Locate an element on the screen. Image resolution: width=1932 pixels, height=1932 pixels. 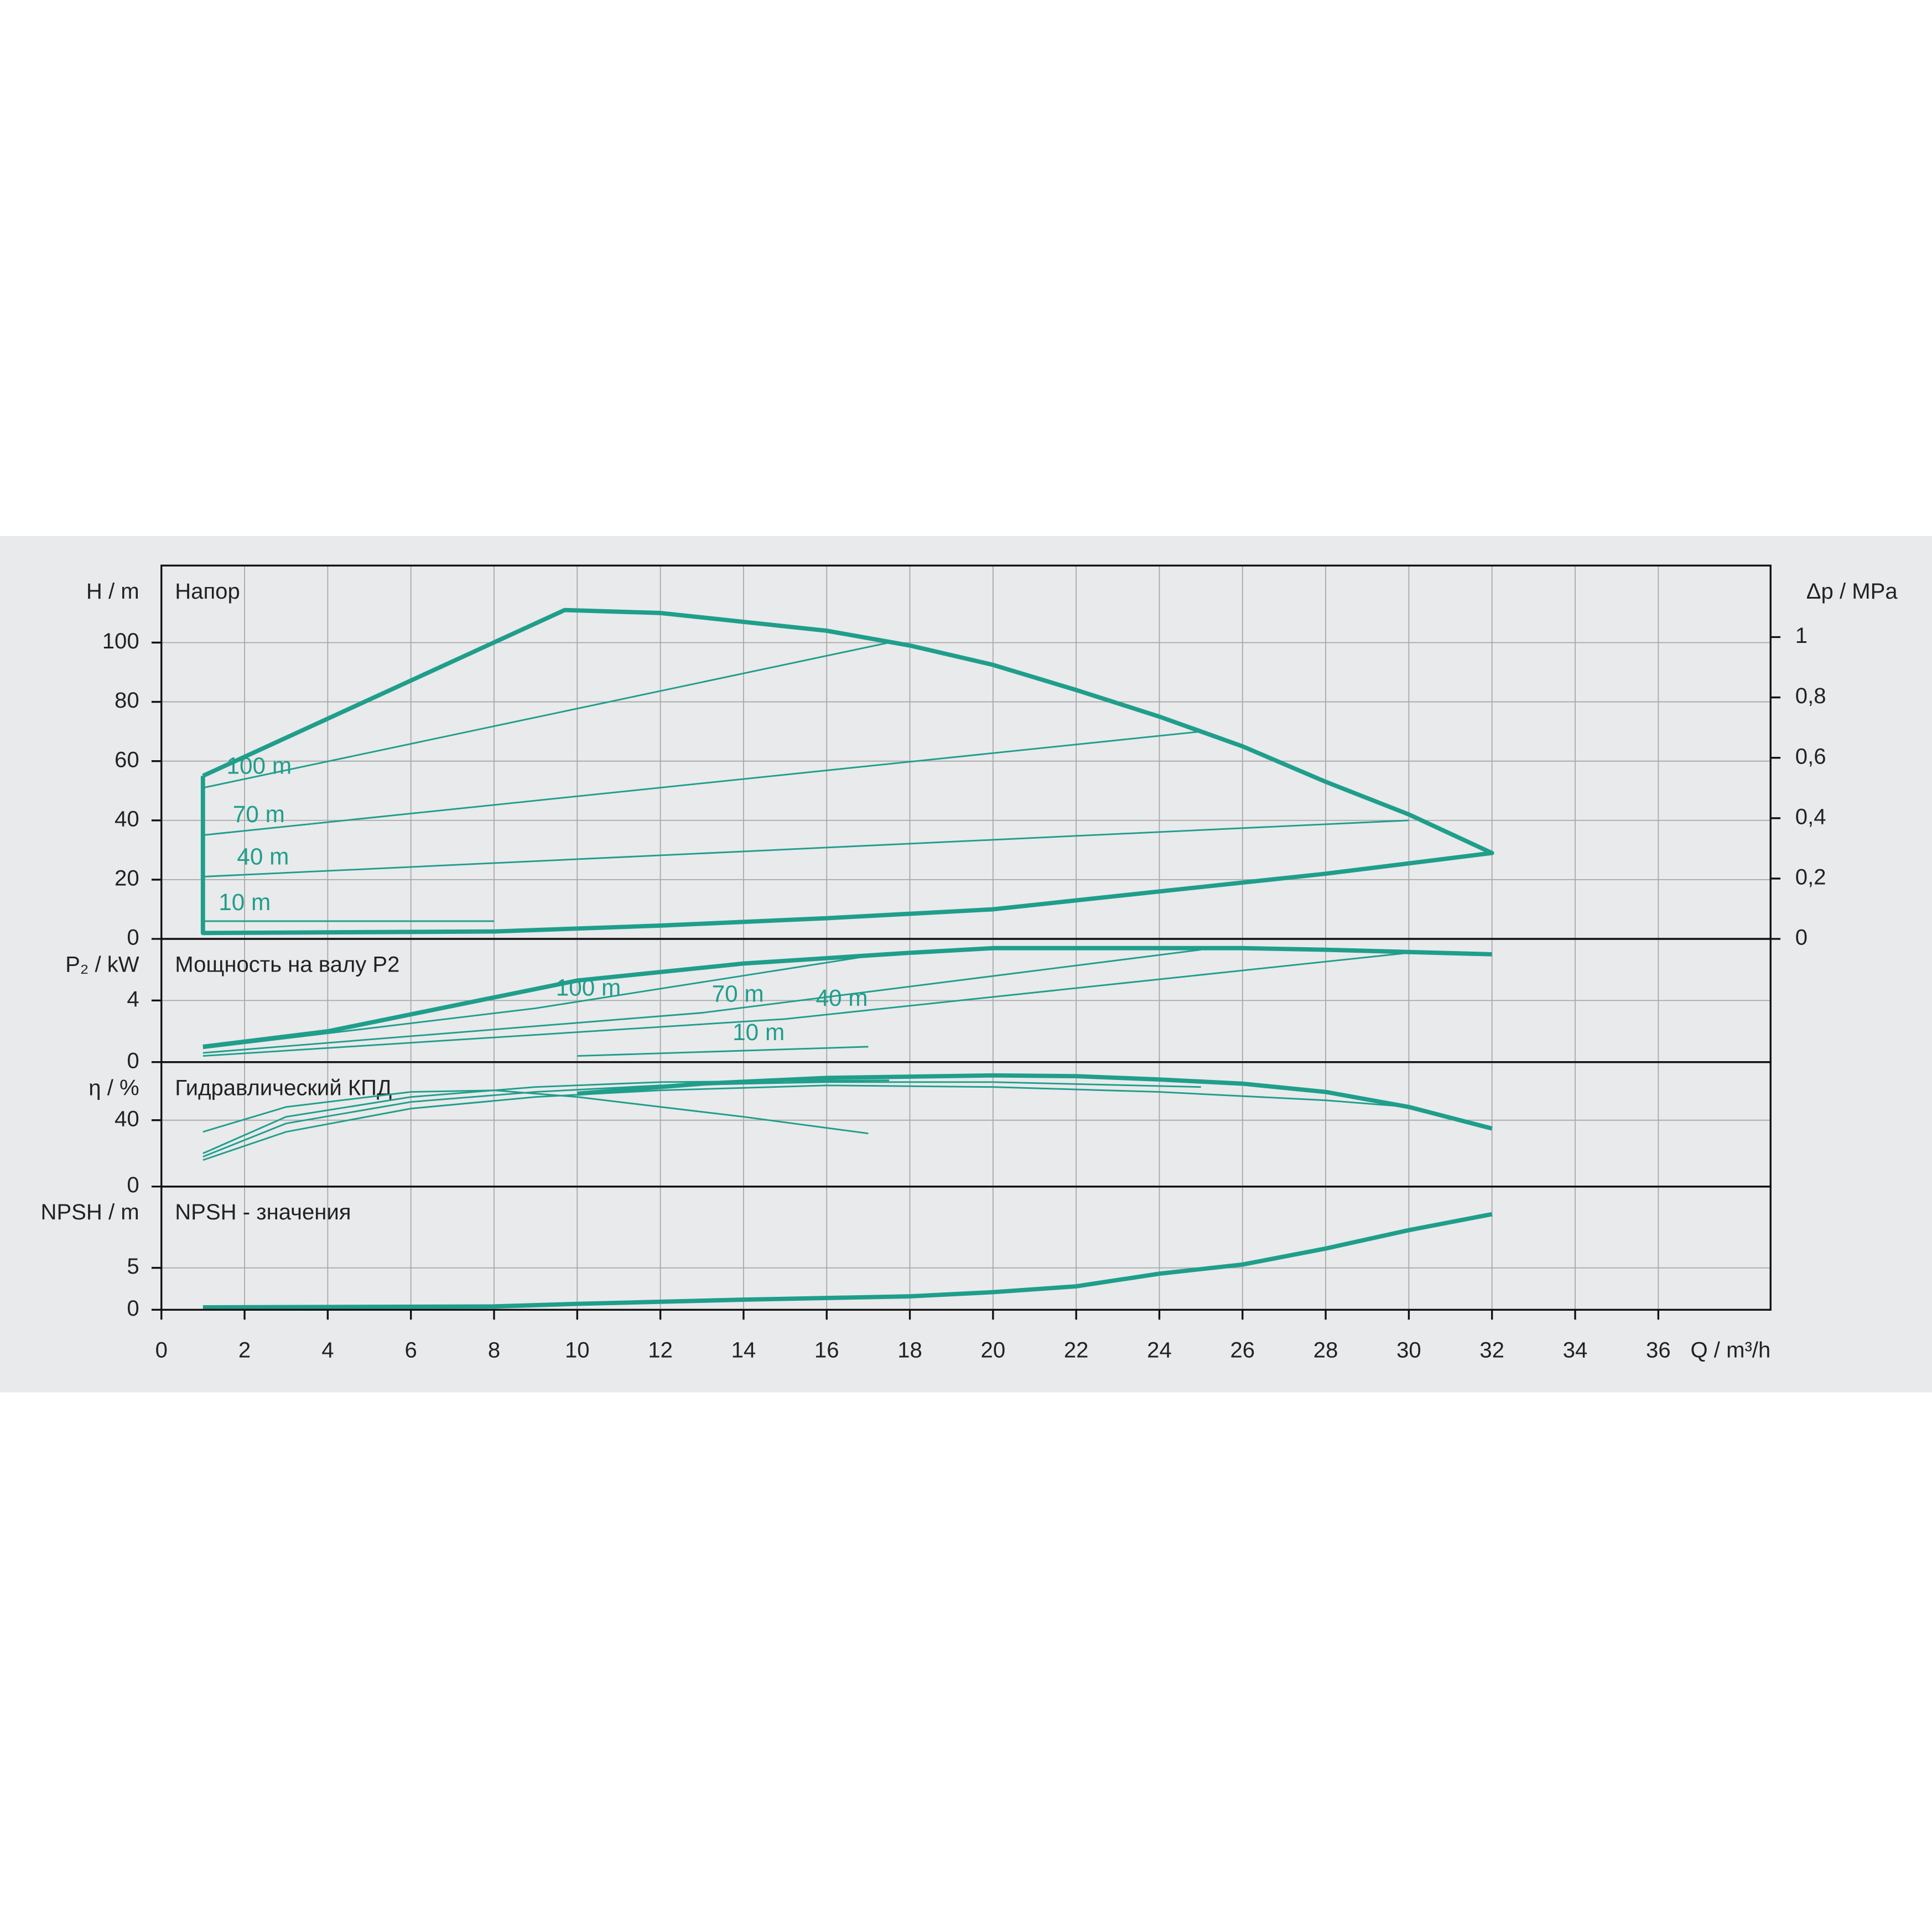
x-tick-label: 36 is located at coordinates (1658, 1350).